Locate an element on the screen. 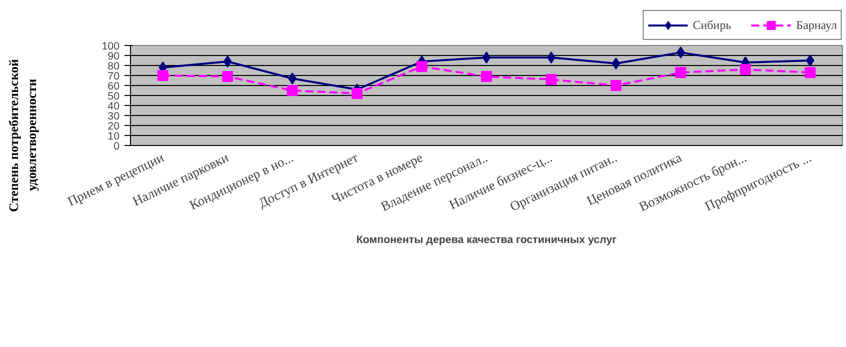 Image resolution: width=846 pixels, height=347 pixels. legend-label: Сибирь is located at coordinates (712, 25).